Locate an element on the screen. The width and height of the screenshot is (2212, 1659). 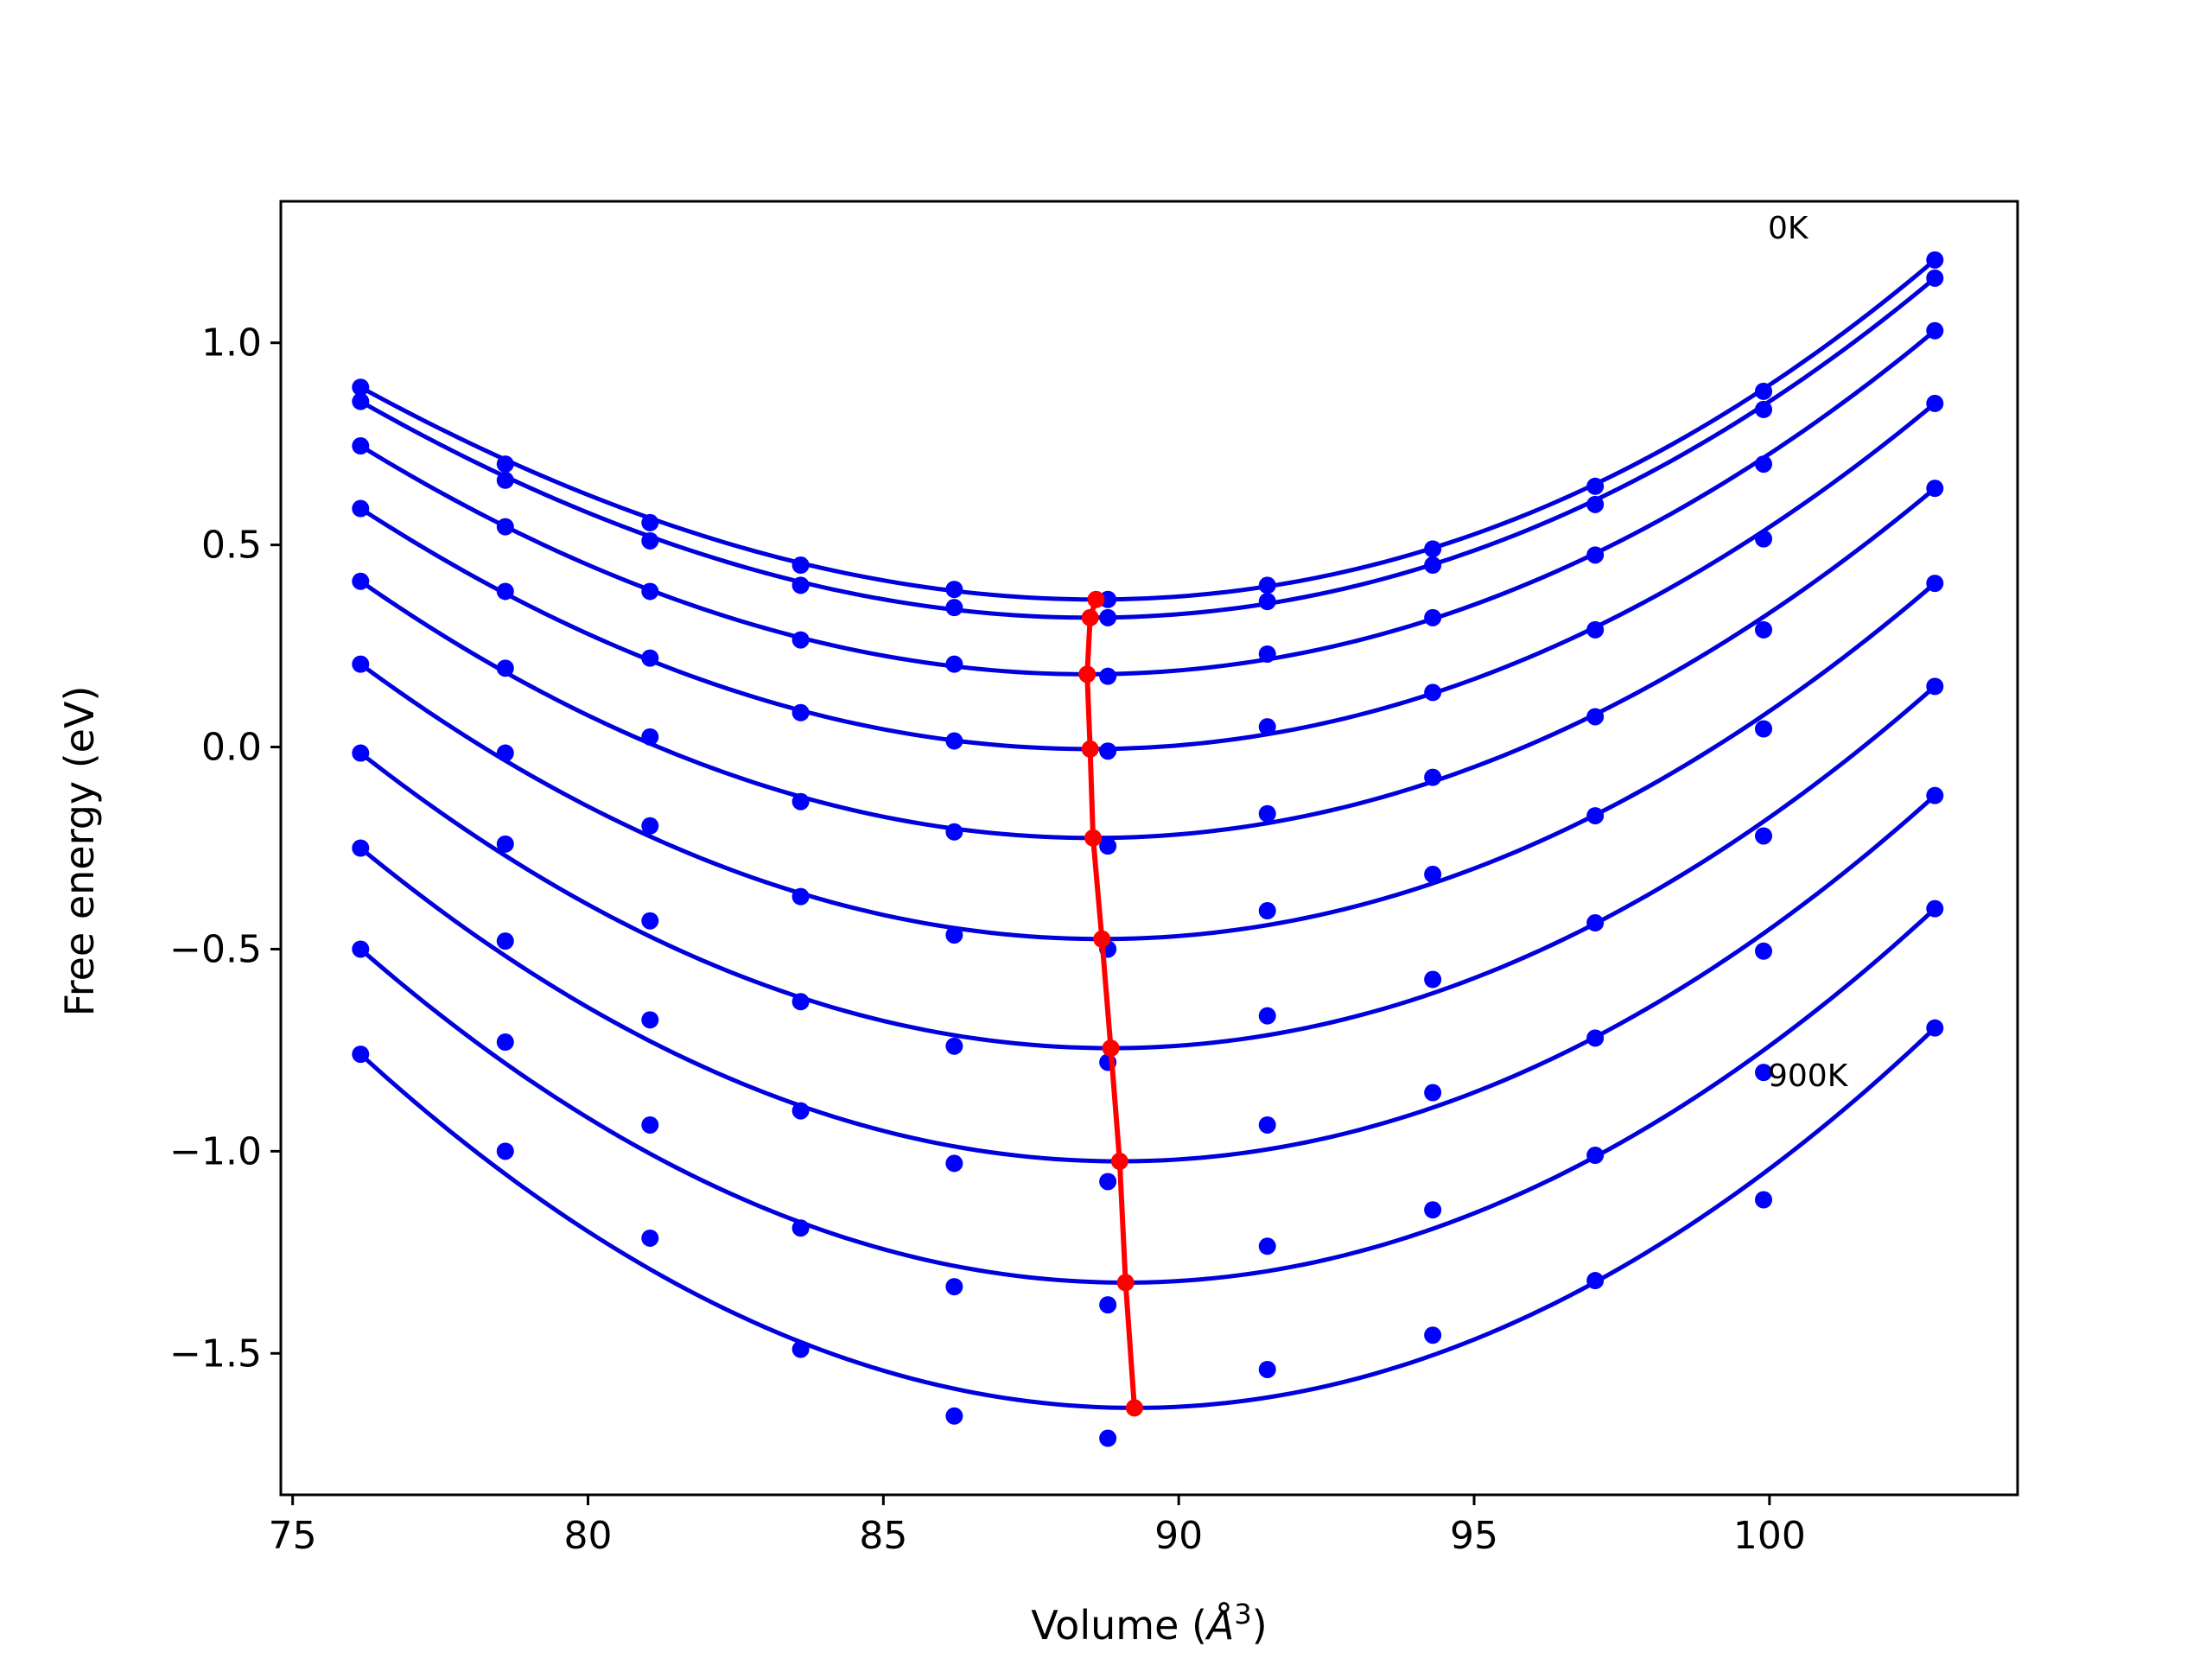
x-axis-ticks: 75 80 85 90 95 100 is located at coordinates (1037, 1526).